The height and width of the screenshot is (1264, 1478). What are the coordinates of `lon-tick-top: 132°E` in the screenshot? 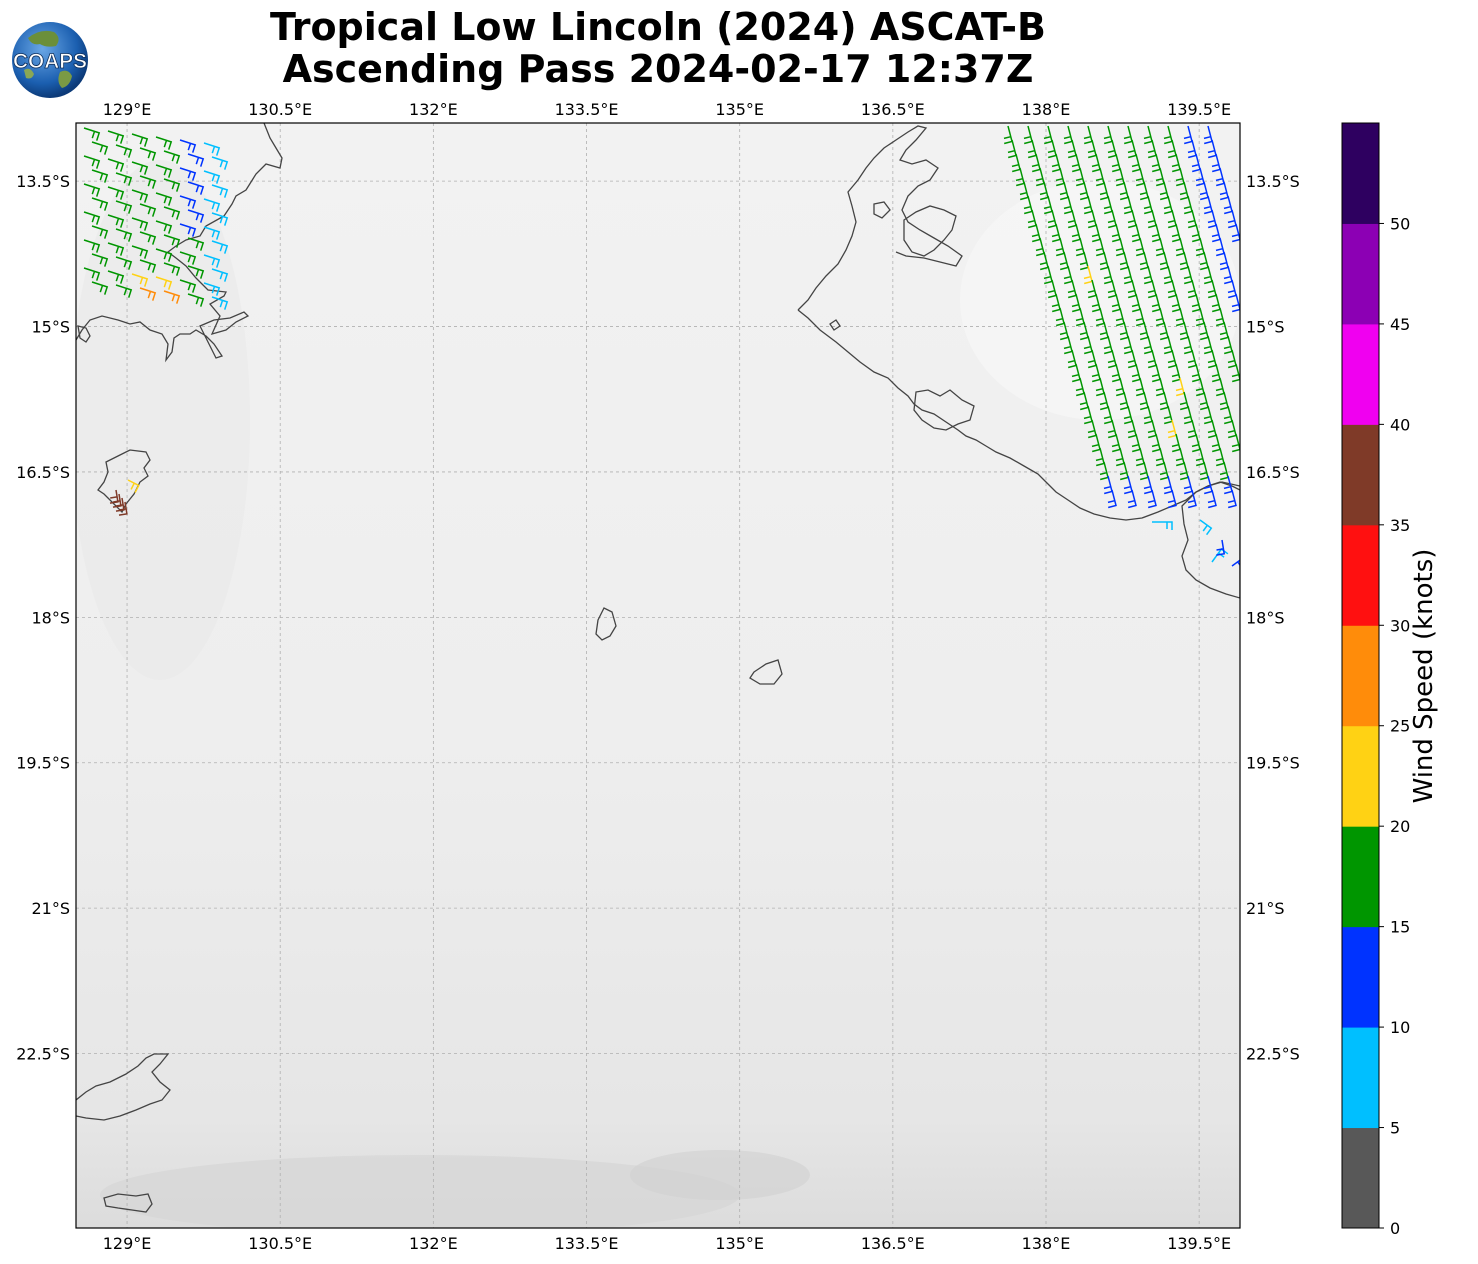 It's located at (433, 109).